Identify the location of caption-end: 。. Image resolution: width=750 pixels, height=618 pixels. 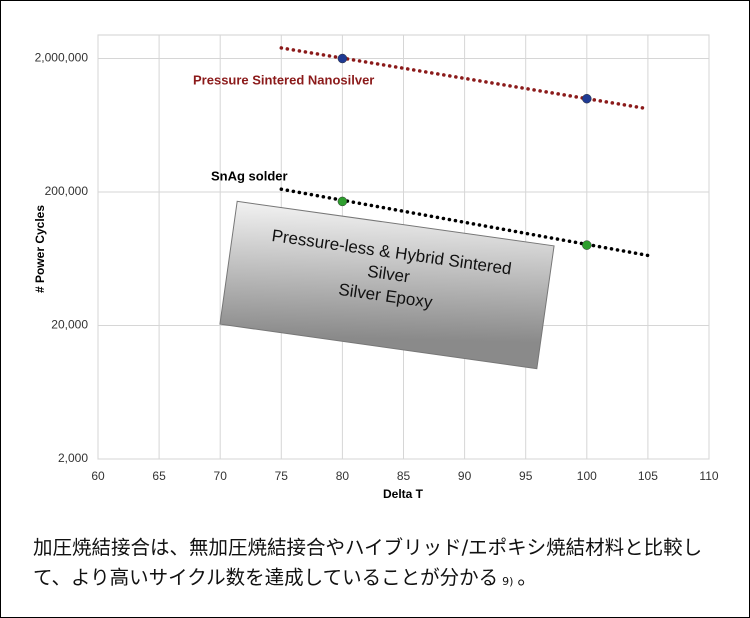
(527, 577).